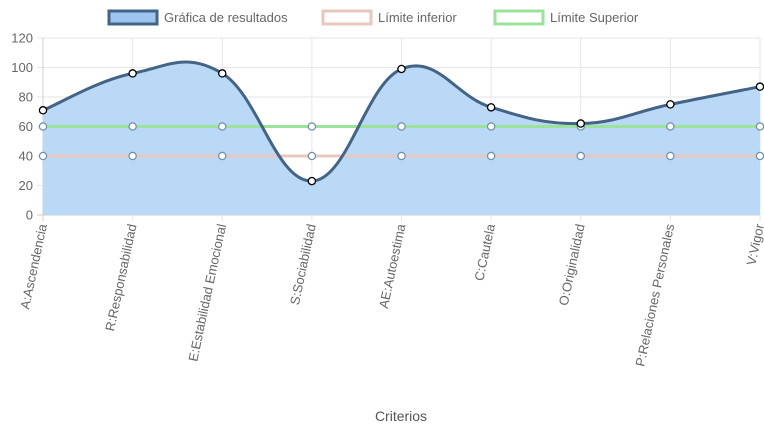 The width and height of the screenshot is (764, 430). Describe the element at coordinates (572, 265) in the screenshot. I see `x-tick-label: O:Originalidad` at that location.